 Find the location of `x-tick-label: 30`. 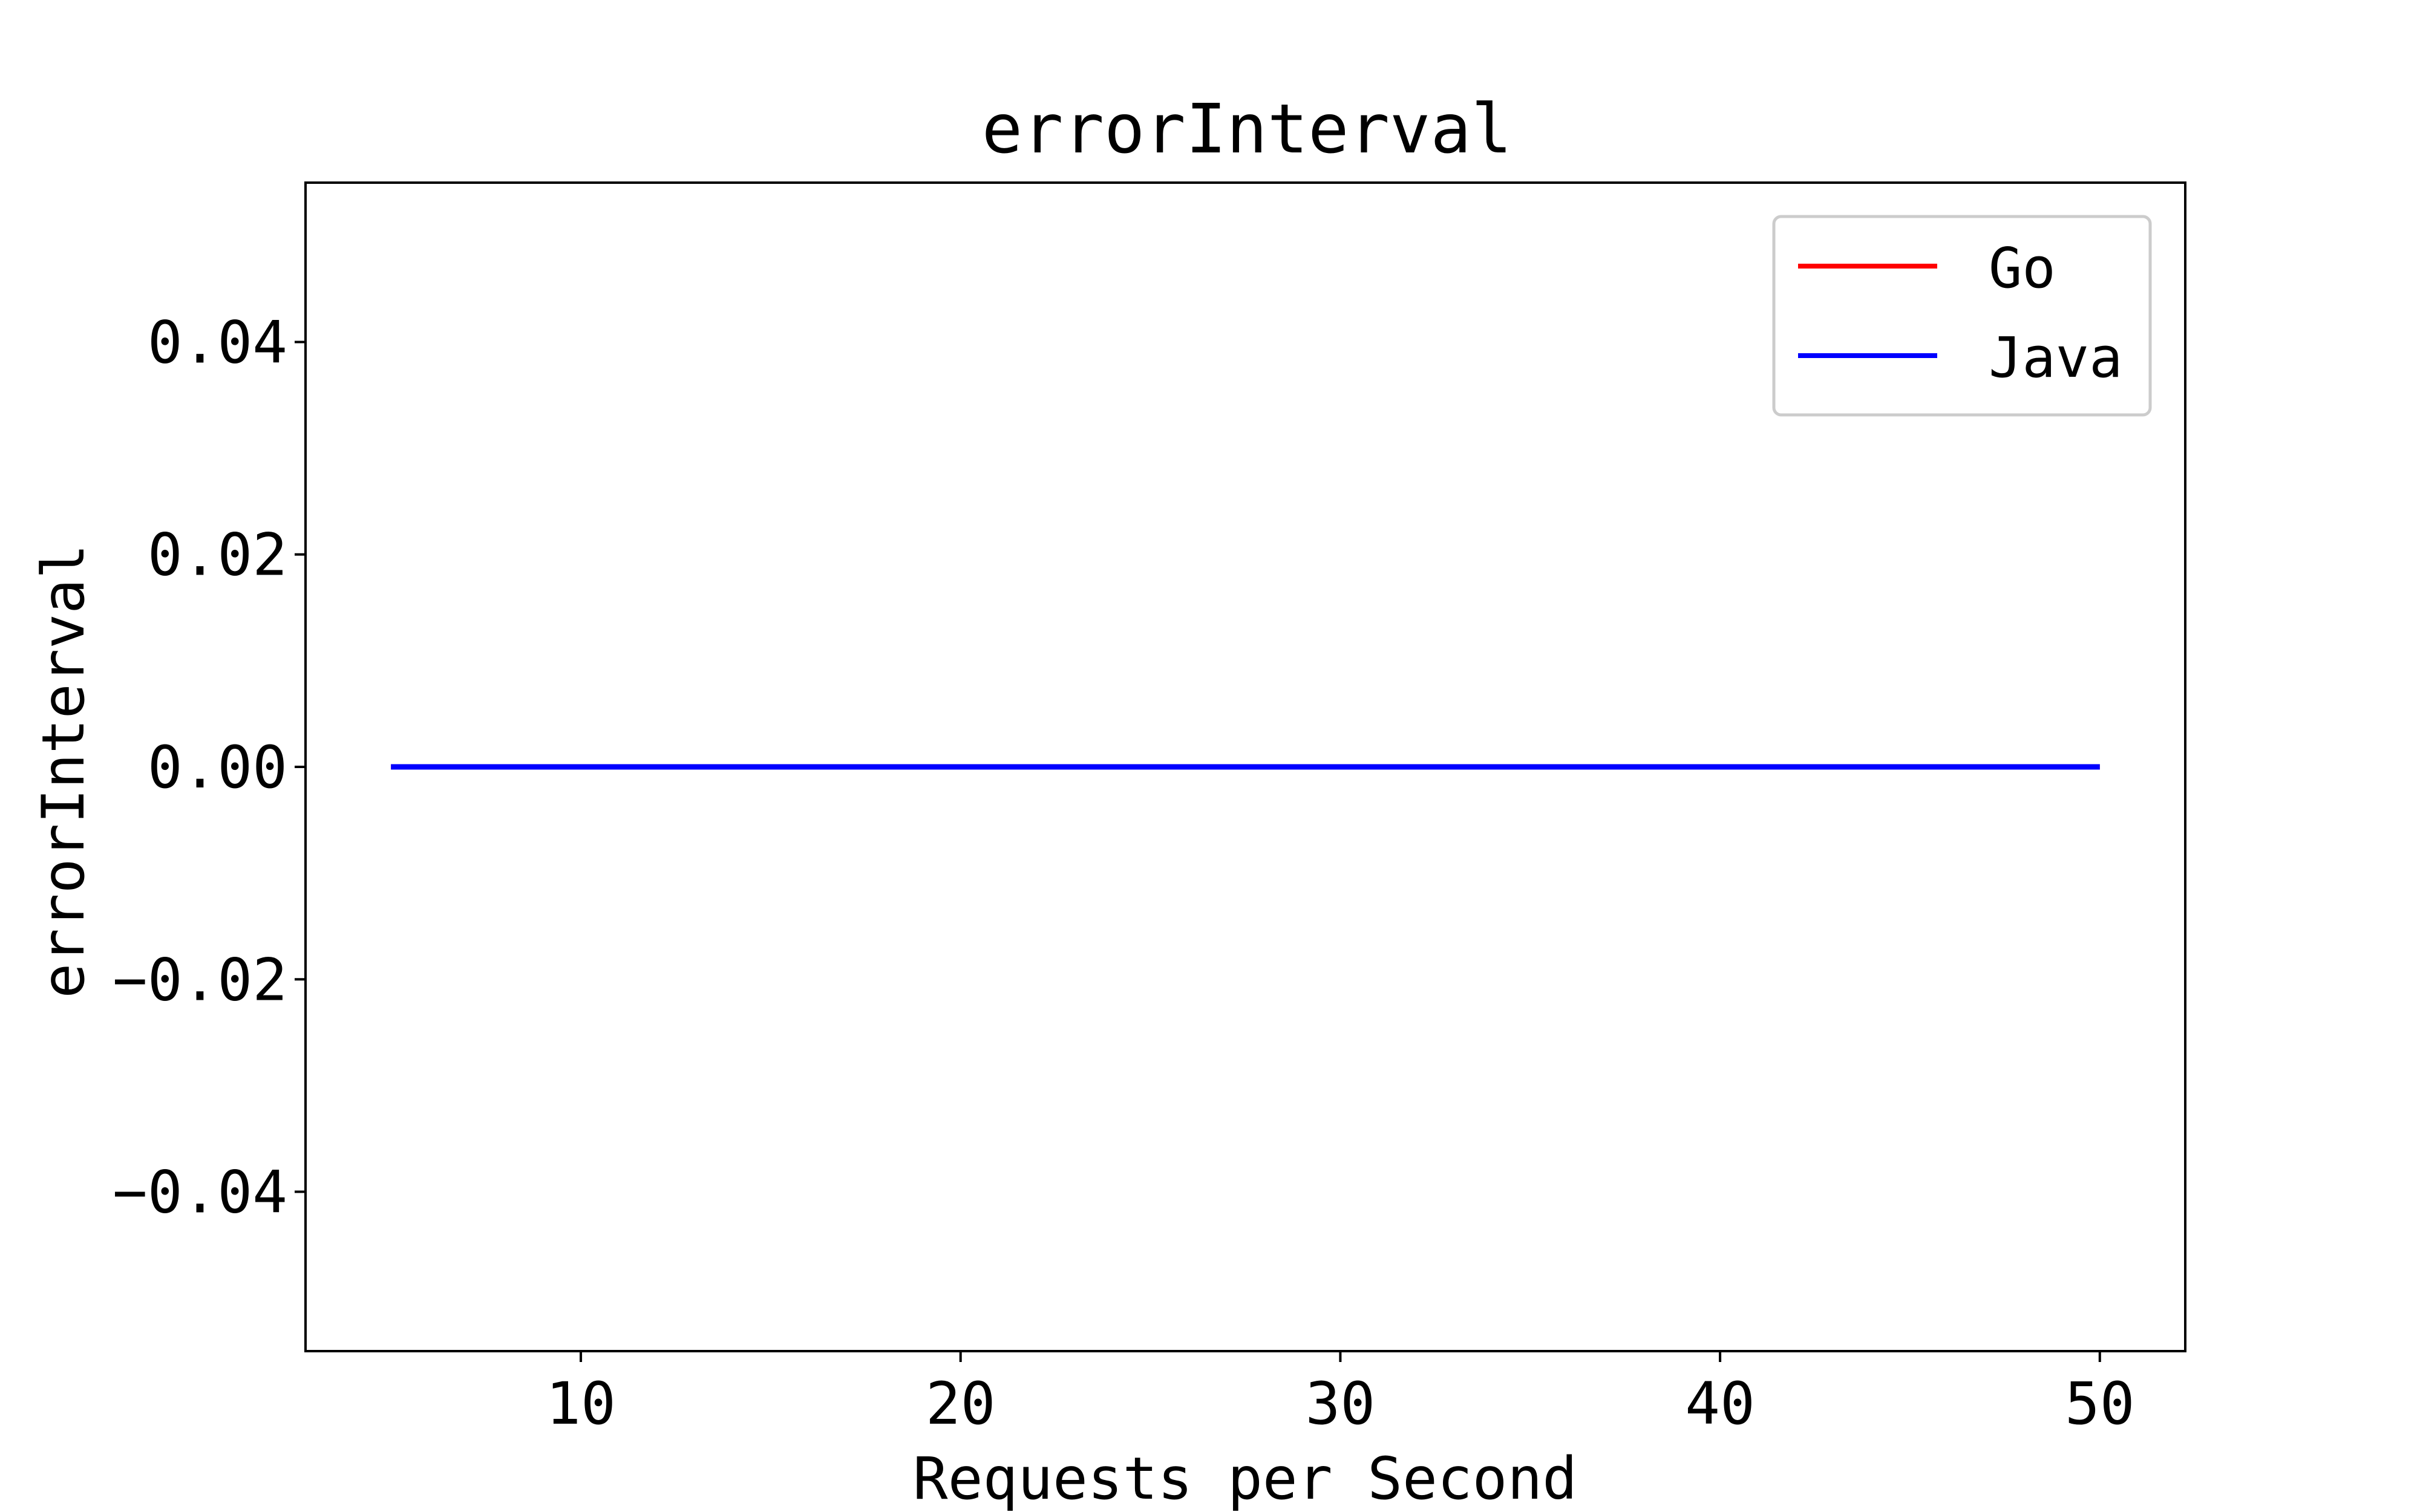

x-tick-label: 30 is located at coordinates (1341, 1404).